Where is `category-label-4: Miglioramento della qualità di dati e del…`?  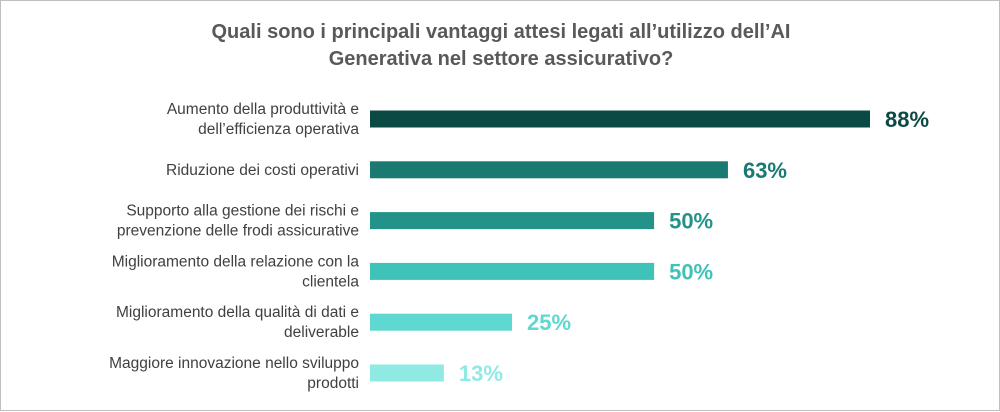
category-label-4: Miglioramento della qualità di dati e del… is located at coordinates (237, 322).